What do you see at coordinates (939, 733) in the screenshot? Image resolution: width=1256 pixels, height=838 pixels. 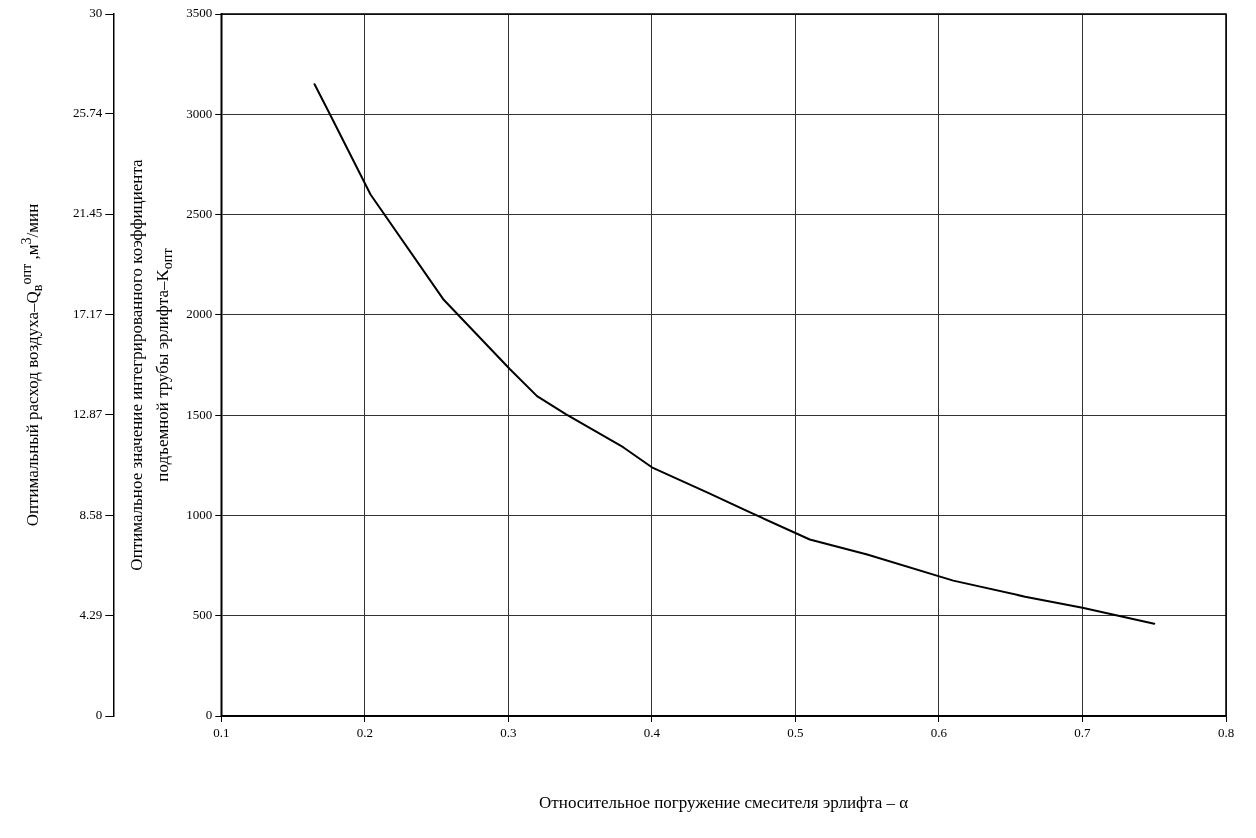 I see `x-tick-label: 0.6` at bounding box center [939, 733].